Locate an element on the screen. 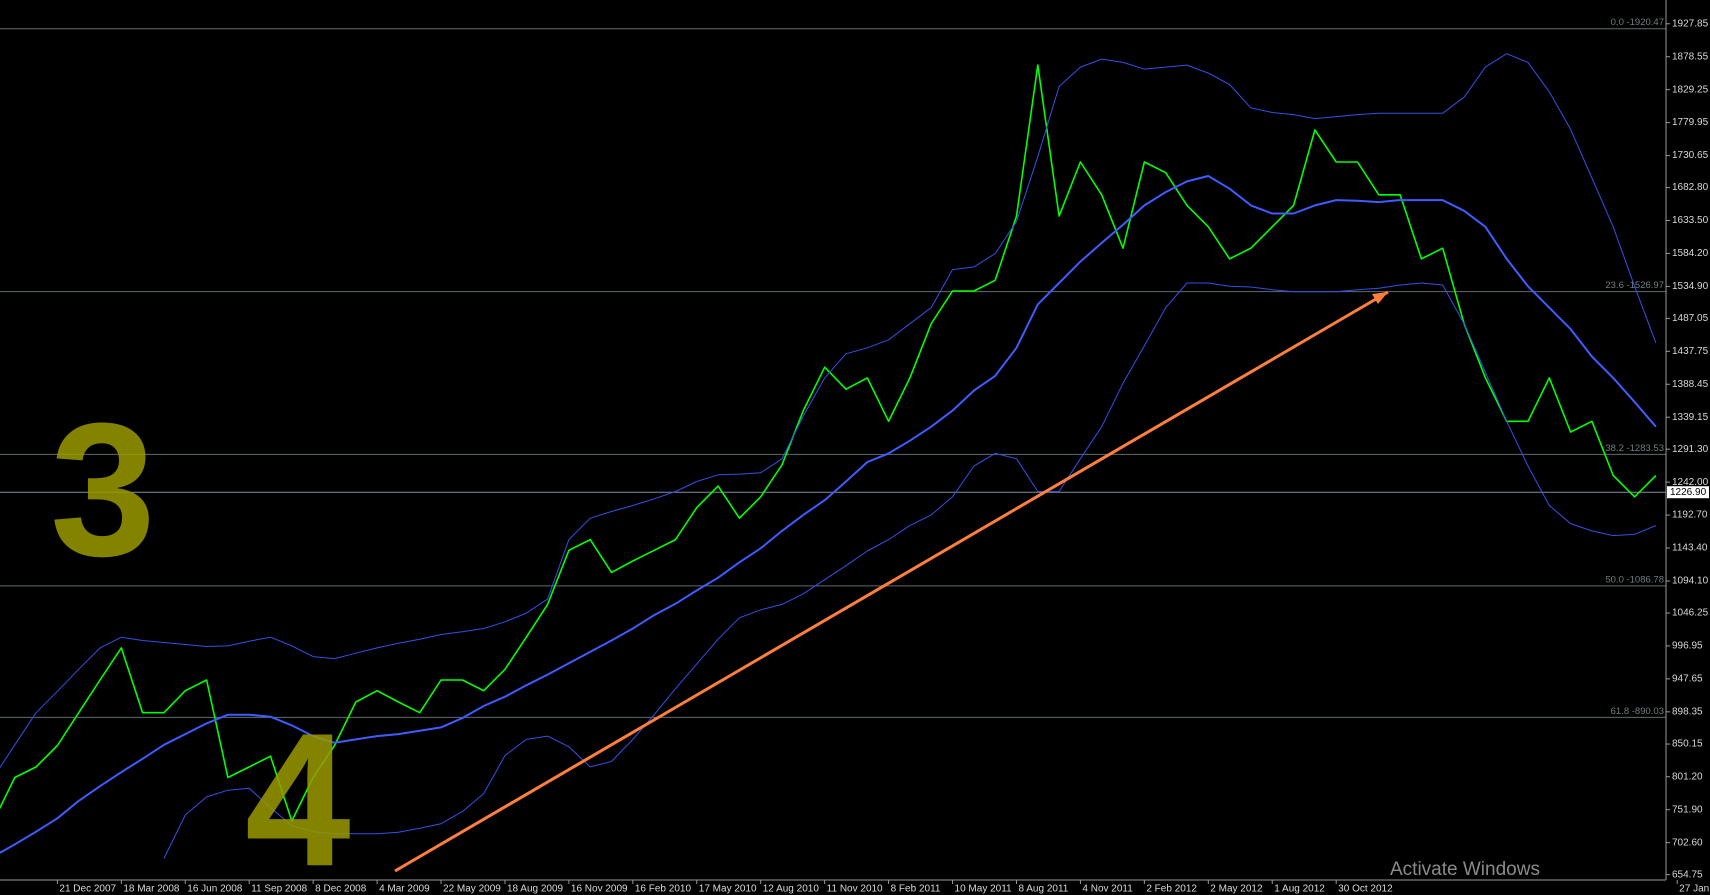 The width and height of the screenshot is (1710, 895). price-tag is located at coordinates (1688, 492).